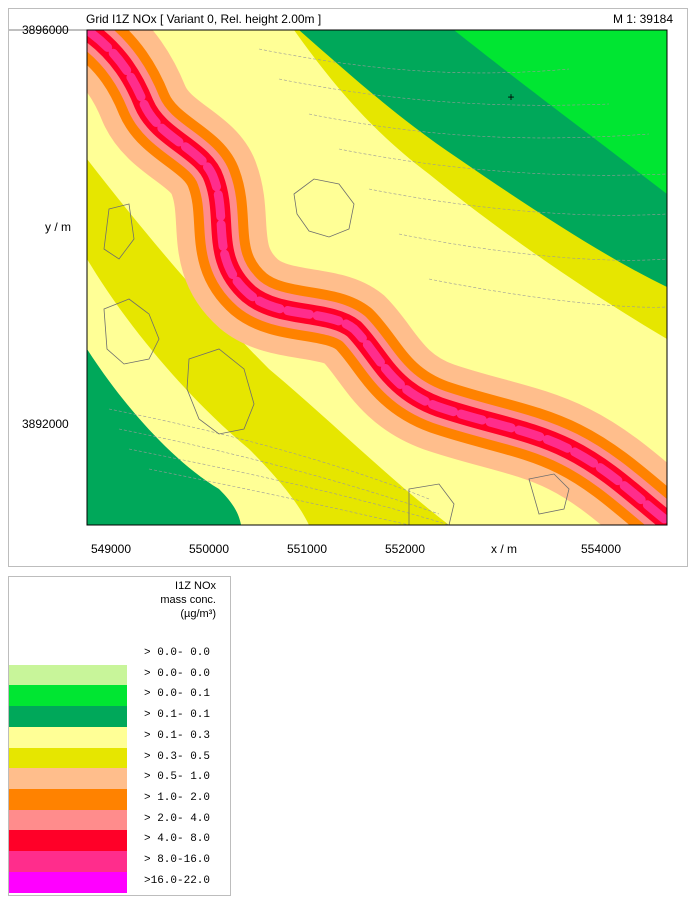 The width and height of the screenshot is (693, 900). What do you see at coordinates (111, 549) in the screenshot?
I see `x-tick-label: 549000` at bounding box center [111, 549].